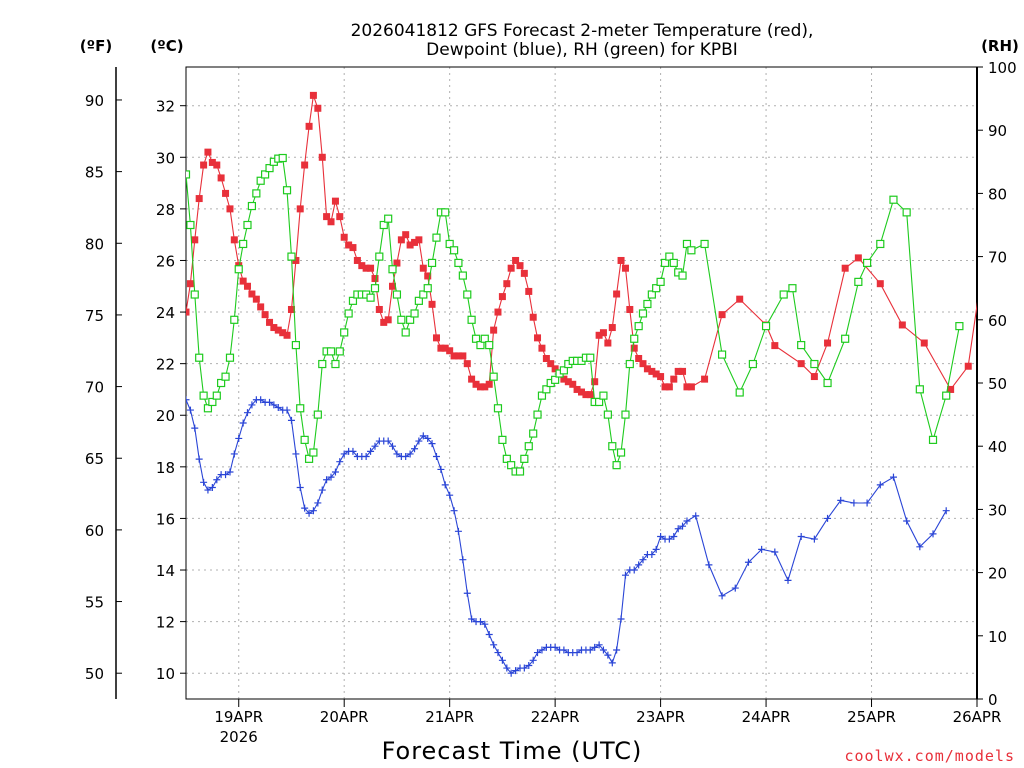 This screenshot has height=768, width=1024. I want to click on fahrenheit-tick-label: 80, so click(94, 244).